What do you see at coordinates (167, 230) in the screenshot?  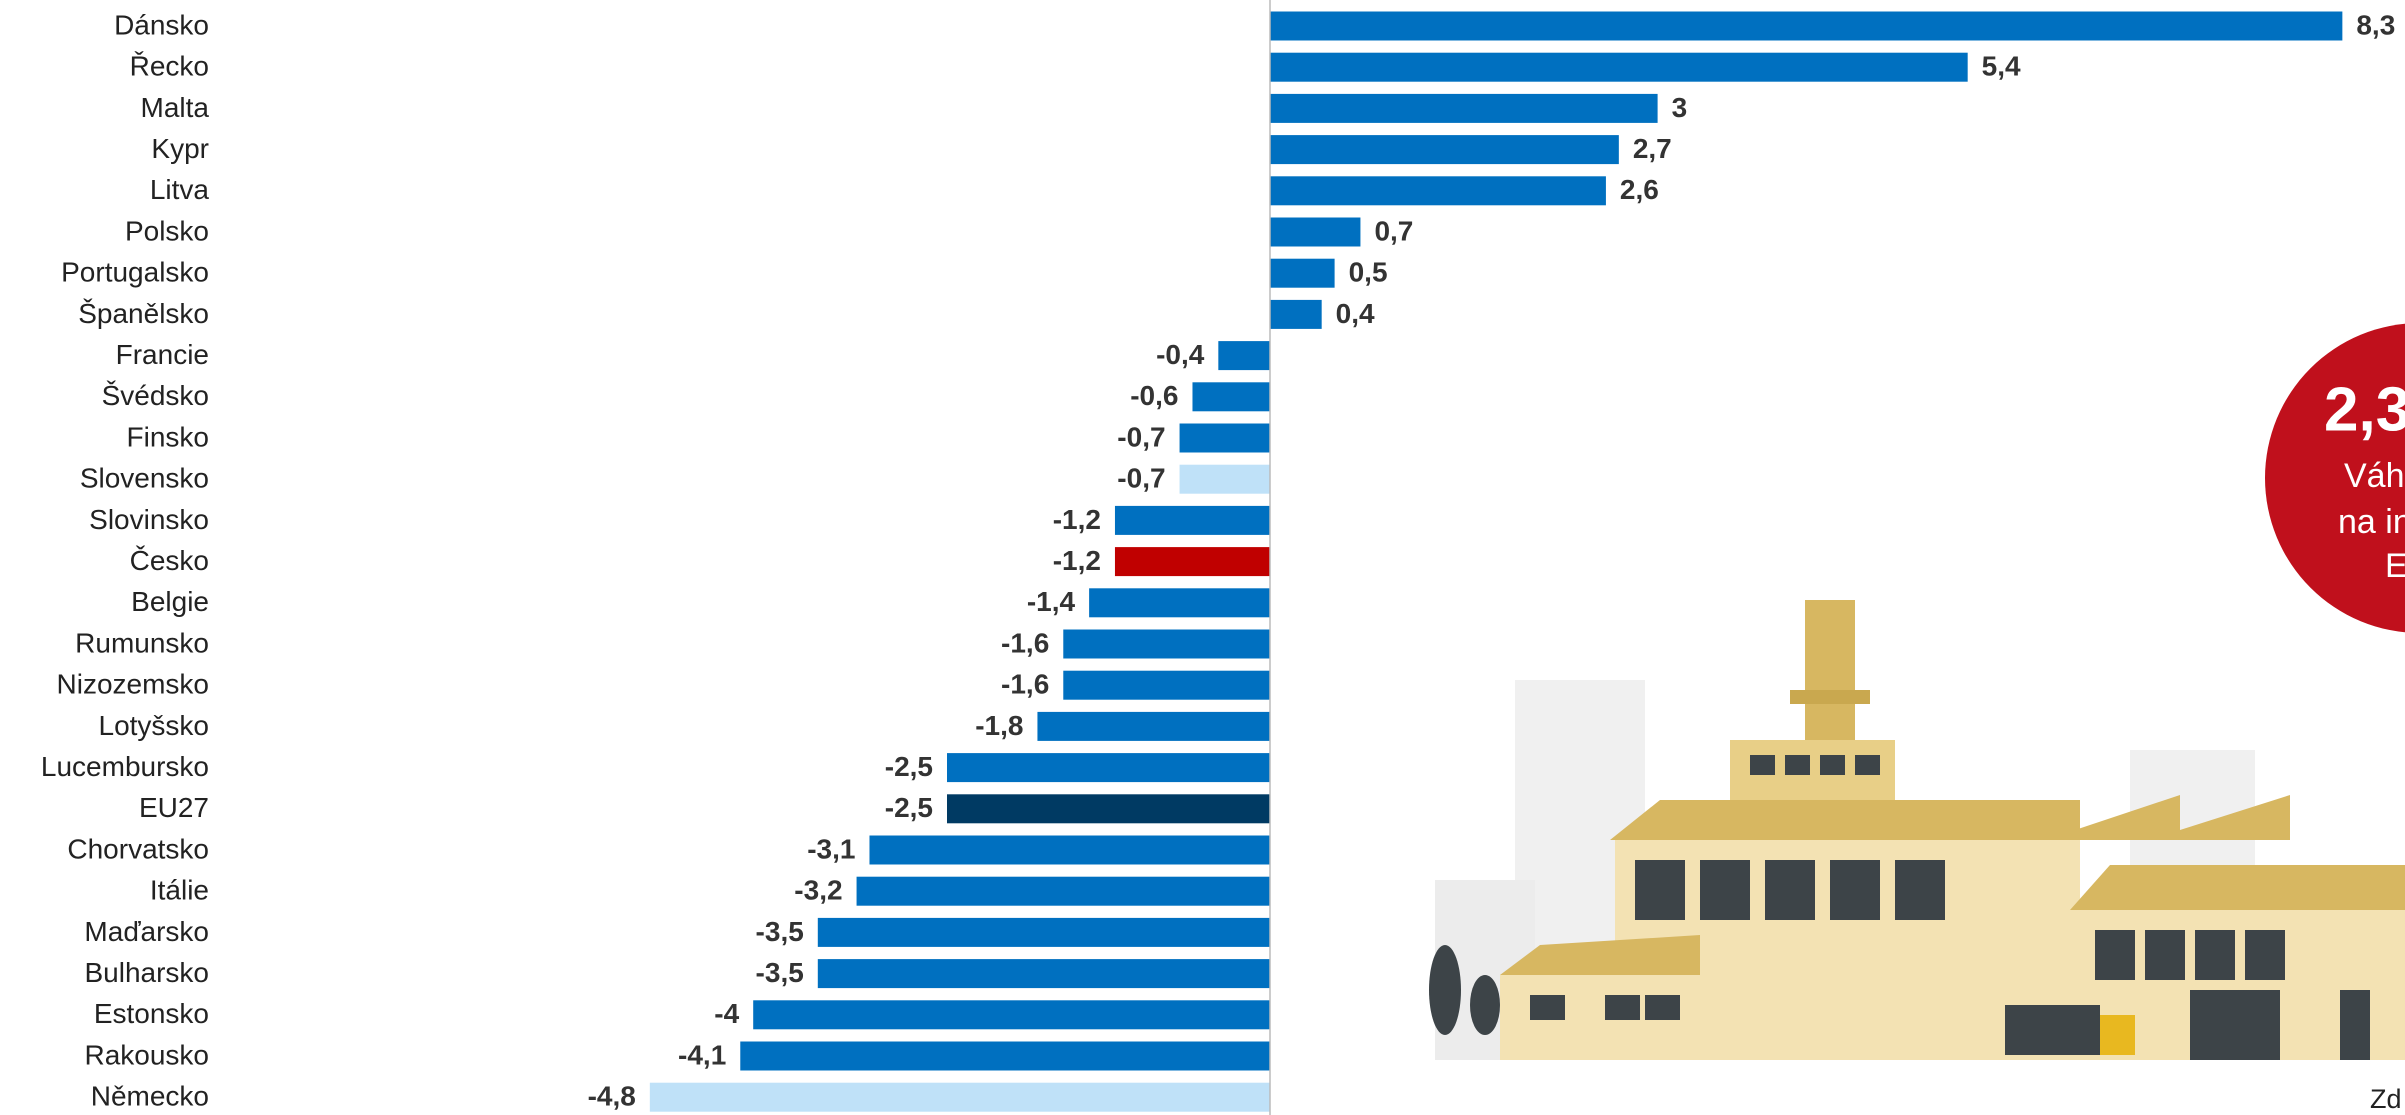 I see `category-label: Polsko` at bounding box center [167, 230].